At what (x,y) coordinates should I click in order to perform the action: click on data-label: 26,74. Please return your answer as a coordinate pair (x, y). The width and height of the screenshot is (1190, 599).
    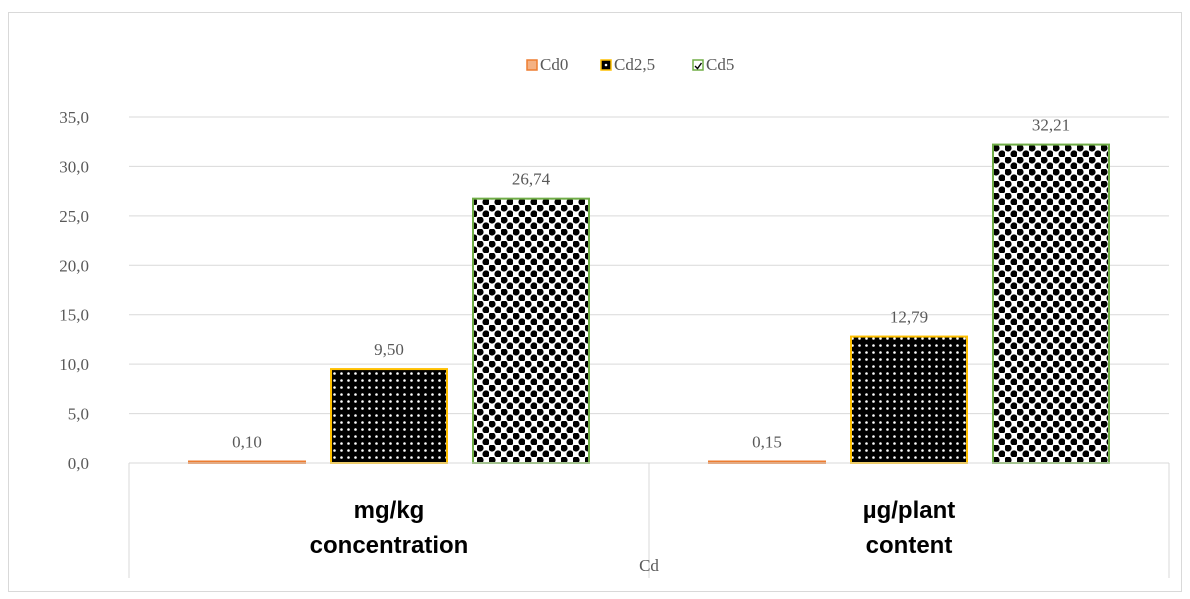
    Looking at the image, I should click on (531, 179).